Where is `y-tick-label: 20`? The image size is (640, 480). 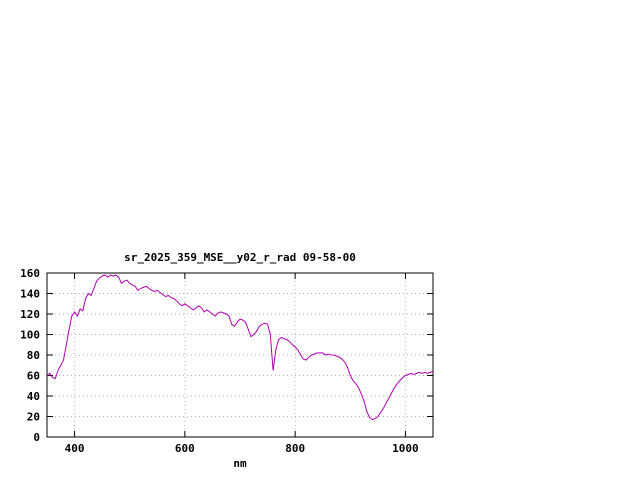
y-tick-label: 20 is located at coordinates (33, 417).